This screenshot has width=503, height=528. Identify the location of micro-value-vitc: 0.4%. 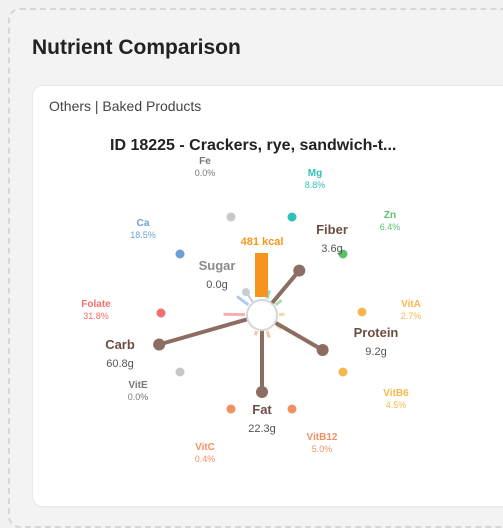
(205, 459).